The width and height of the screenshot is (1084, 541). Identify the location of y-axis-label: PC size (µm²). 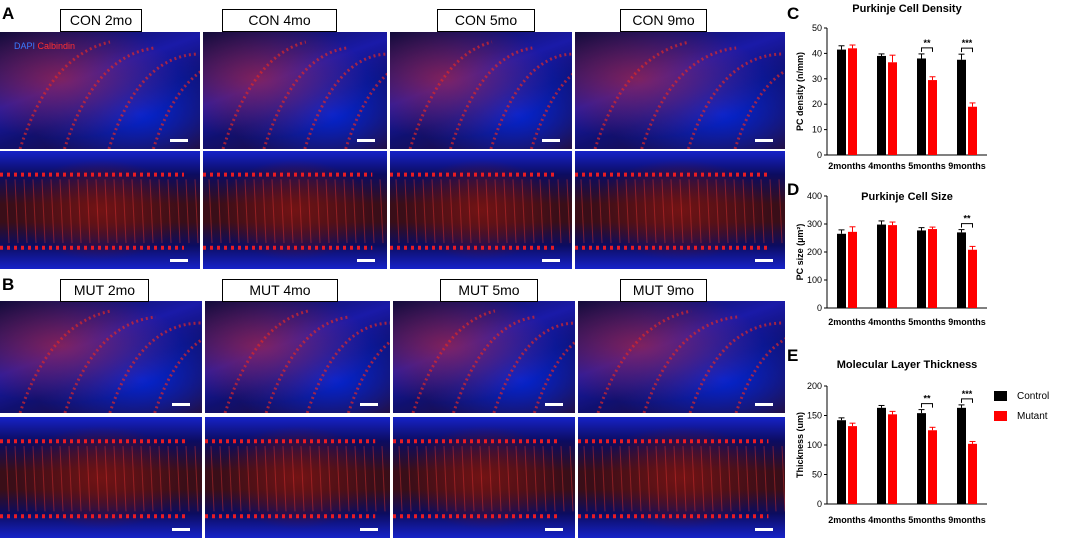
(800, 252).